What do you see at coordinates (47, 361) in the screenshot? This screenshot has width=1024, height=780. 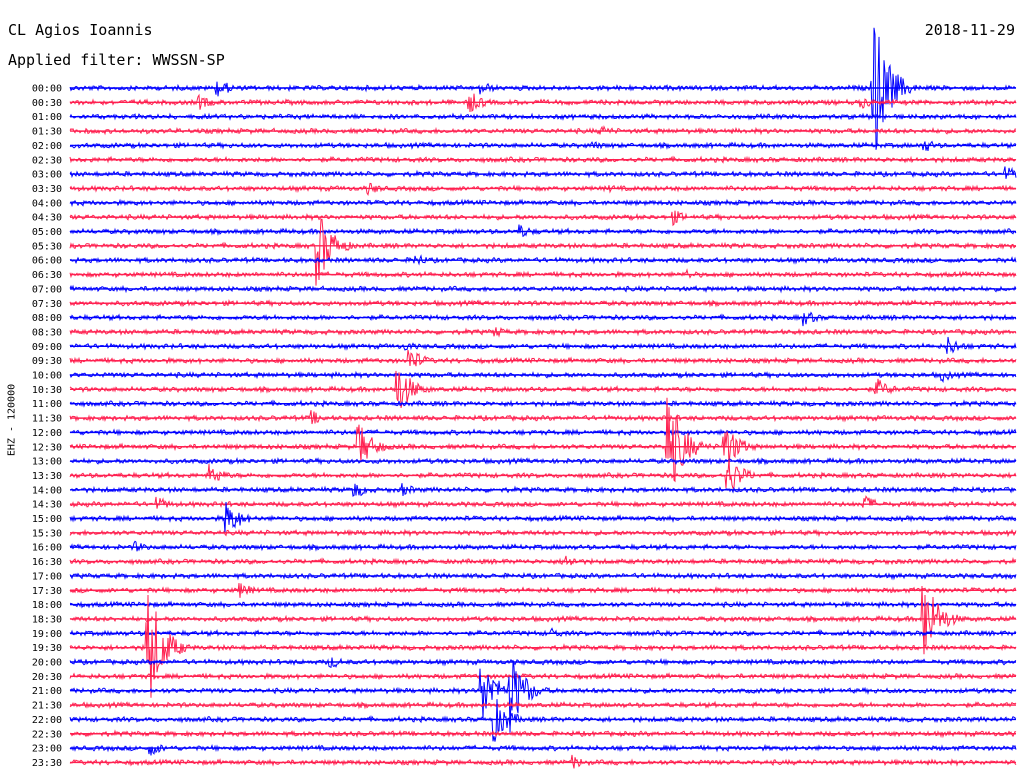 I see `row-time-label: 09:30` at bounding box center [47, 361].